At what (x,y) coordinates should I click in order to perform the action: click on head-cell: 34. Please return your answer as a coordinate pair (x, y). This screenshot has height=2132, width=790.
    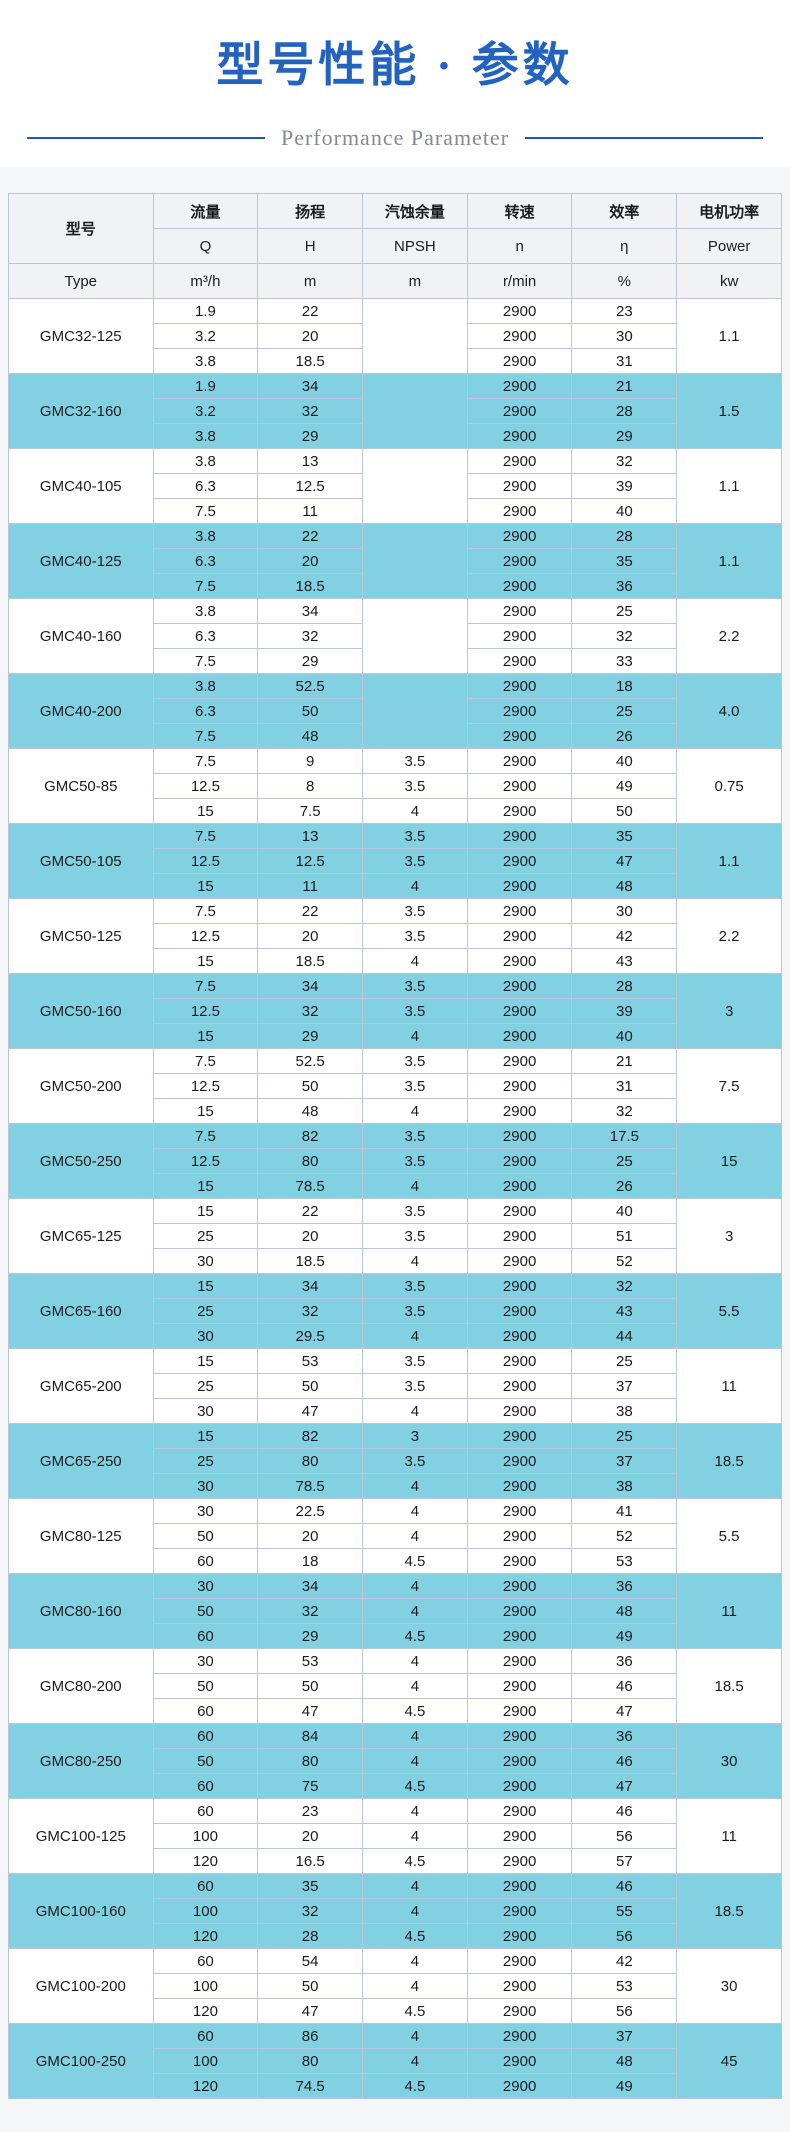
    Looking at the image, I should click on (310, 611).